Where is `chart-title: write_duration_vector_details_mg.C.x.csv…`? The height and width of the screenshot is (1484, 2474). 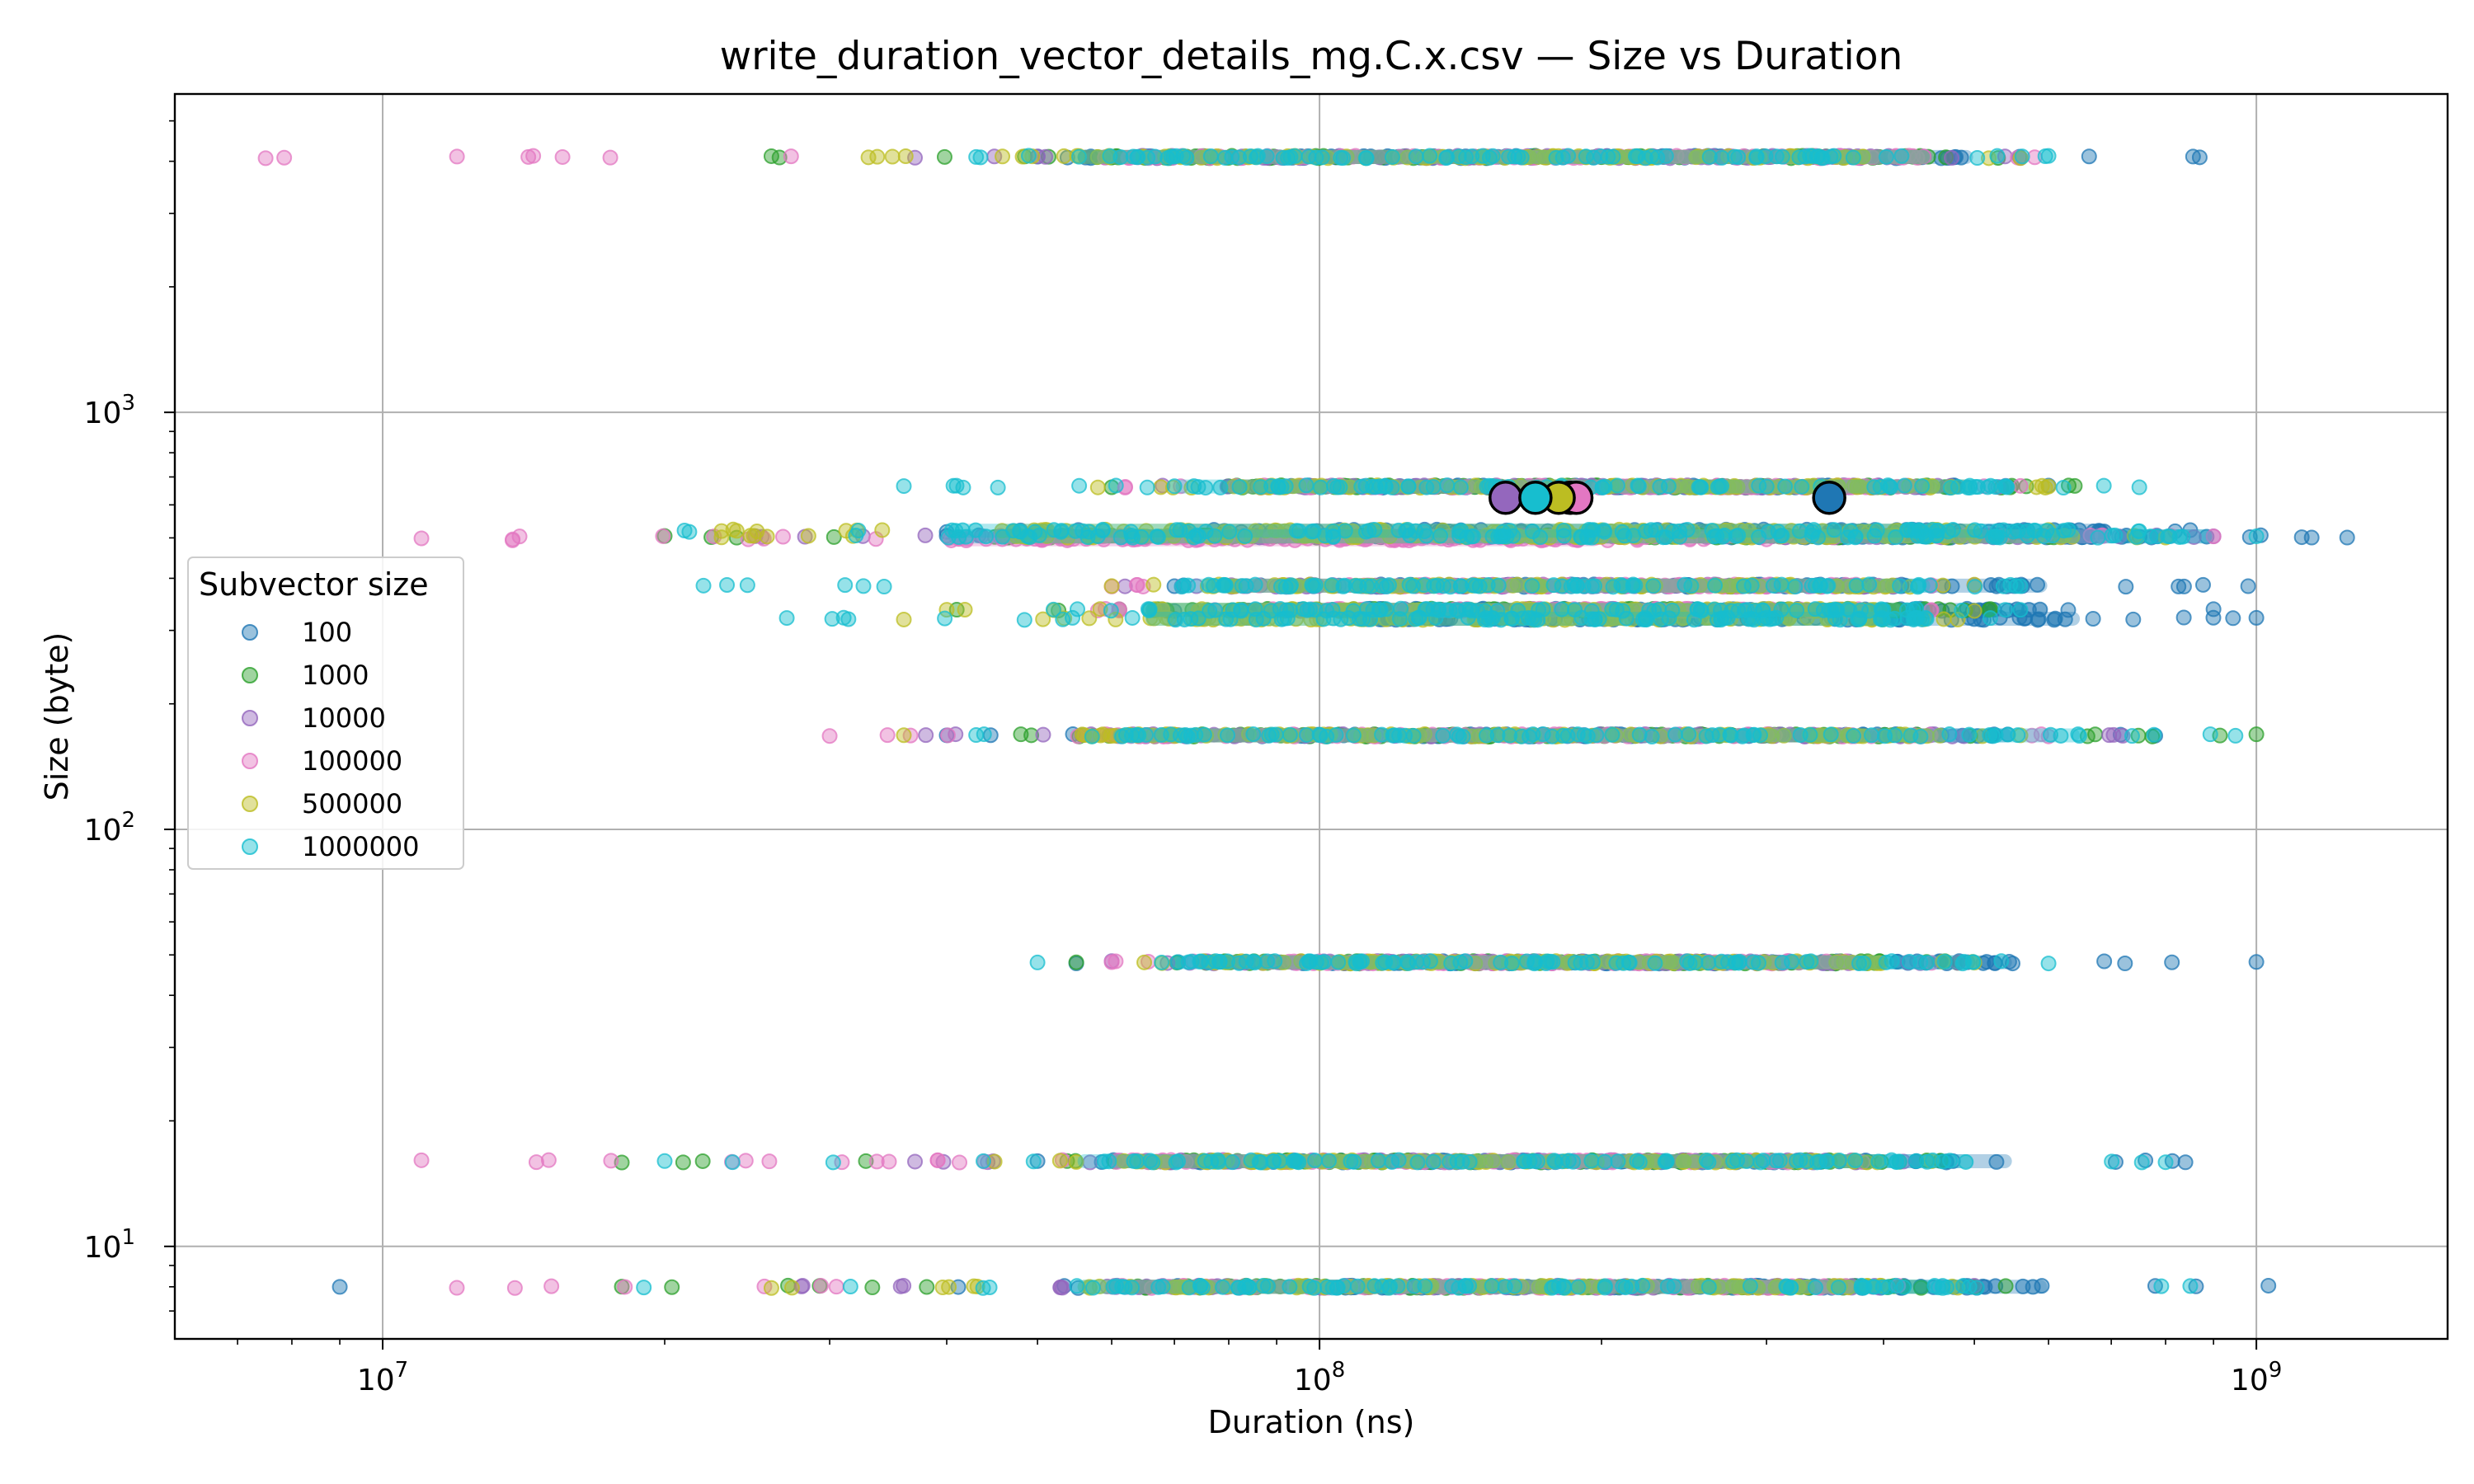 chart-title: write_duration_vector_details_mg.C.x.csv… is located at coordinates (1311, 56).